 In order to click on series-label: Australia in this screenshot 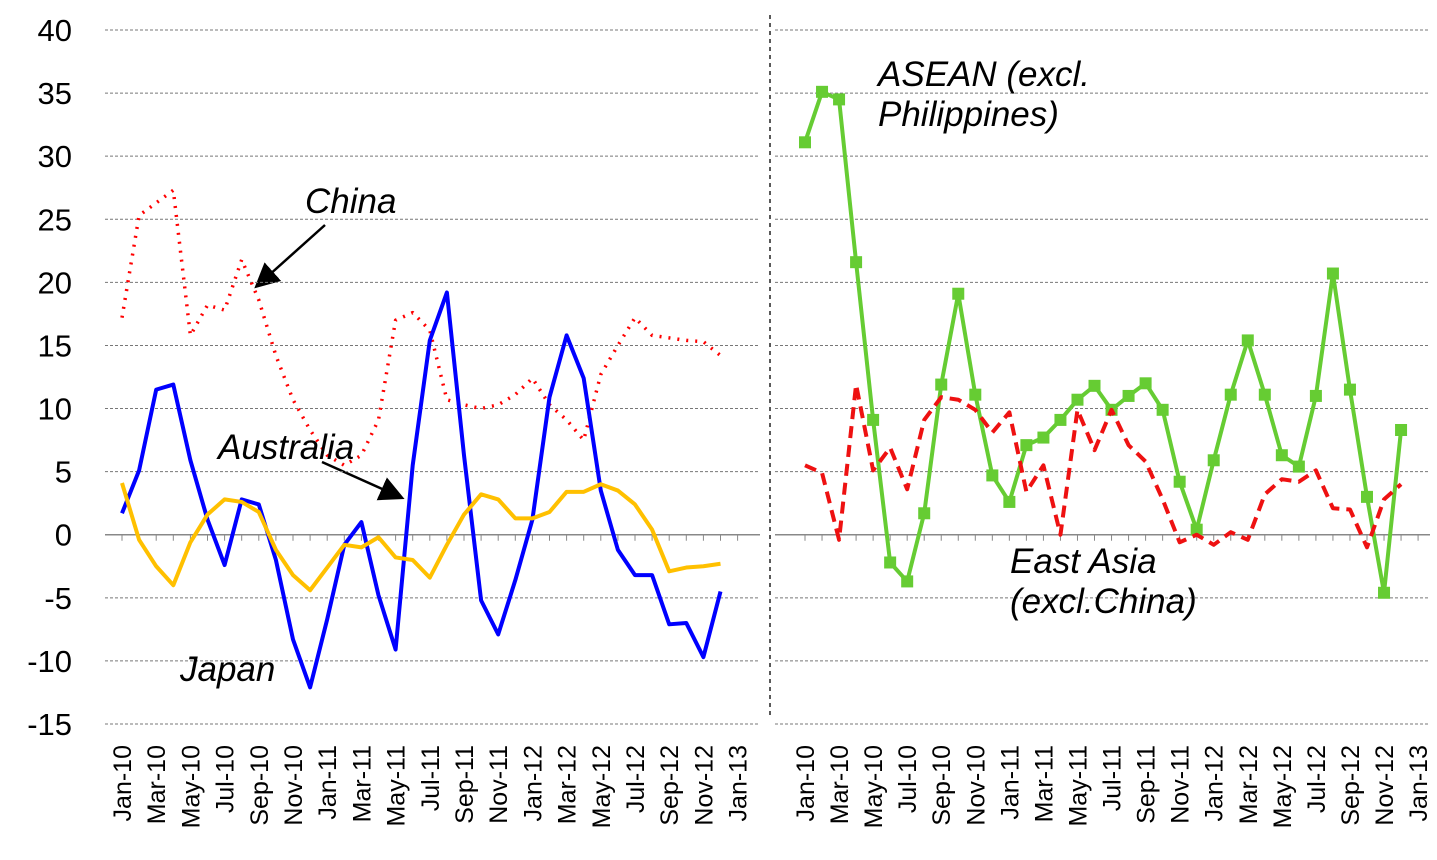, I will do `click(286, 447)`.